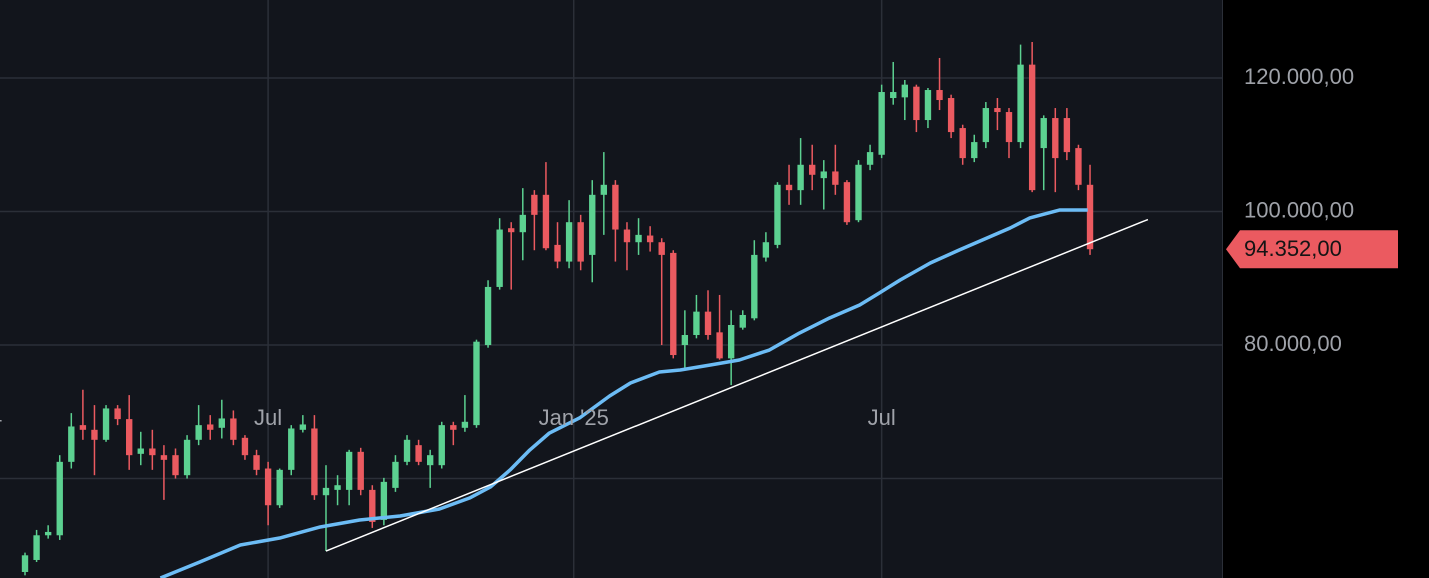  I want to click on y-tick-label: 80.000,00, so click(1293, 343).